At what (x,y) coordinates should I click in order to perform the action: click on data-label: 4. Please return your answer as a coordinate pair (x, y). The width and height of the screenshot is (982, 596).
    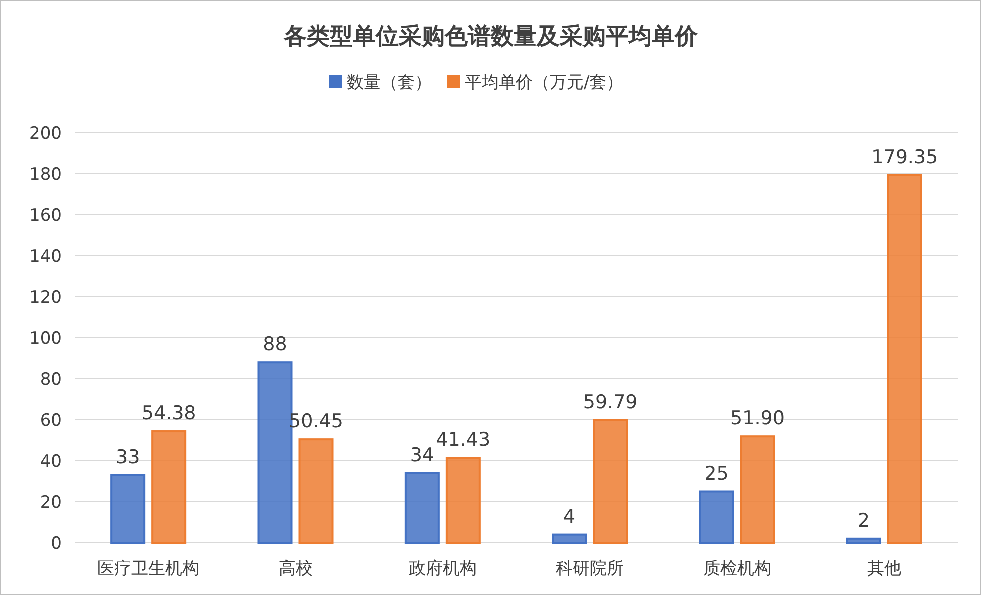
    Looking at the image, I should click on (570, 517).